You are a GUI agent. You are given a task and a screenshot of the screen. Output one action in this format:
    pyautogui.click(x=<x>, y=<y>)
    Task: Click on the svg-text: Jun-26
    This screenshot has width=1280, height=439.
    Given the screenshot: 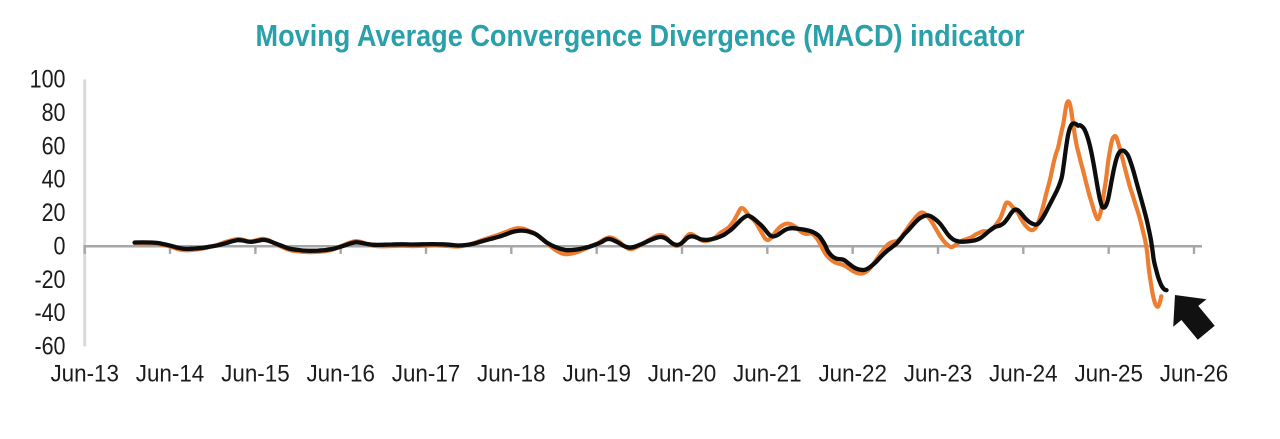 What is the action you would take?
    pyautogui.click(x=1194, y=373)
    